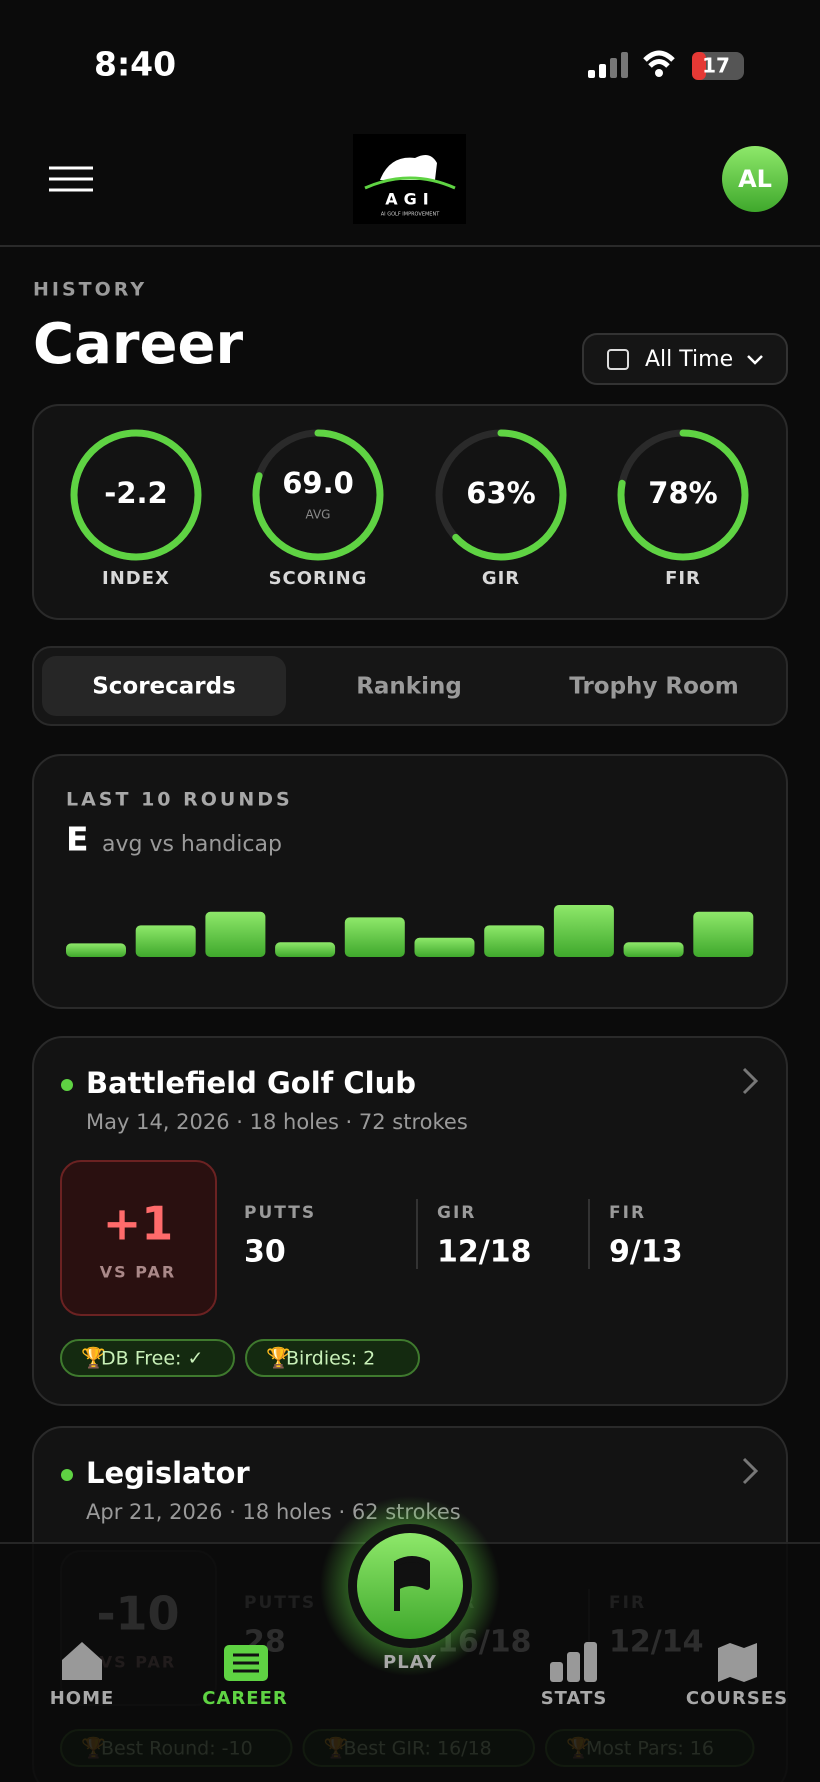  Describe the element at coordinates (138, 1224) in the screenshot. I see `score: +1` at that location.